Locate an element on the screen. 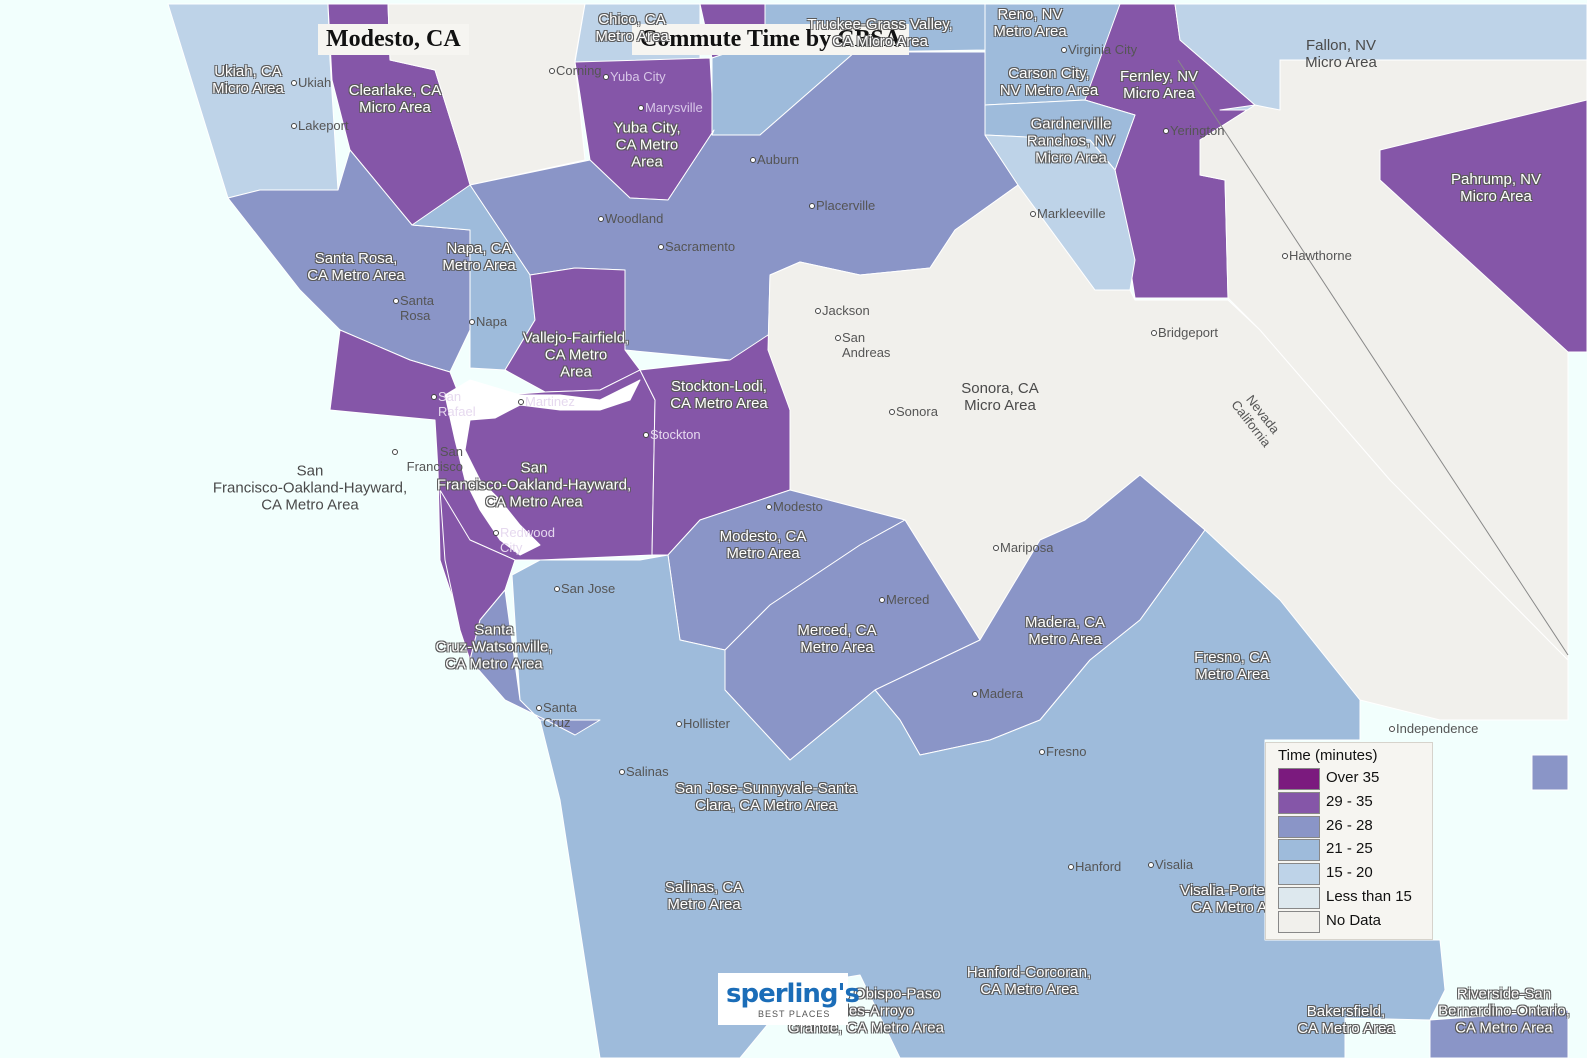 This screenshot has height=1058, width=1587. legend-label: No Data is located at coordinates (1354, 920).